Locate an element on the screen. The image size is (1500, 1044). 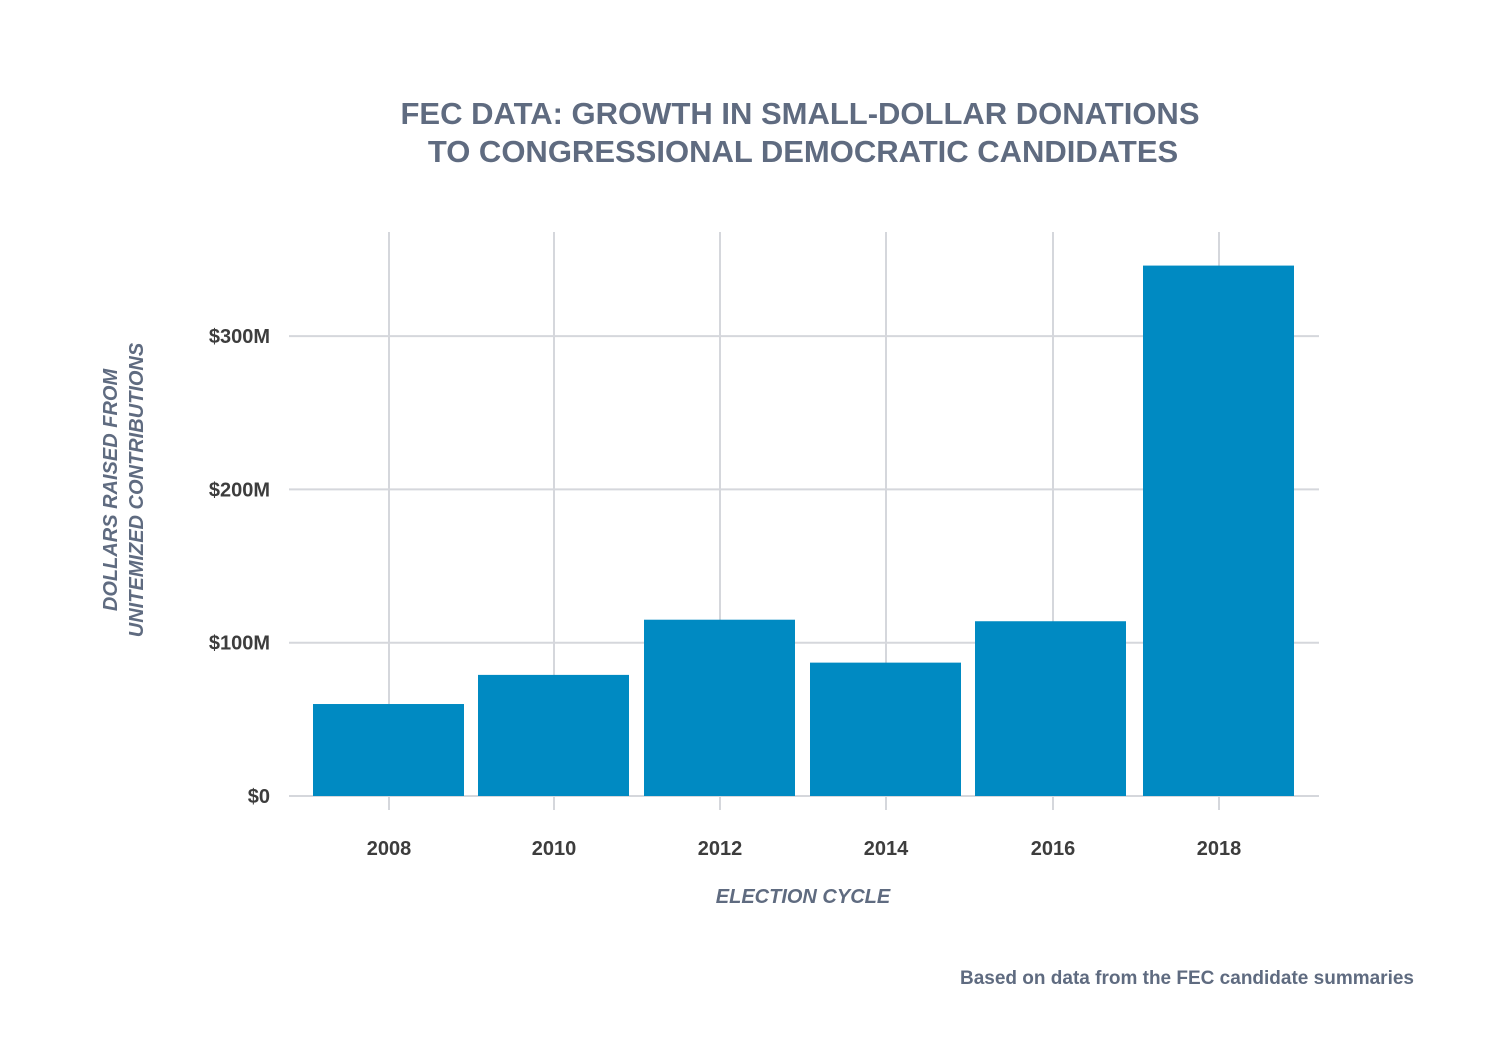
chart-title-line-2: TO CONGRESSIONAL DEMOCRATIC CANDIDATES is located at coordinates (803, 151).